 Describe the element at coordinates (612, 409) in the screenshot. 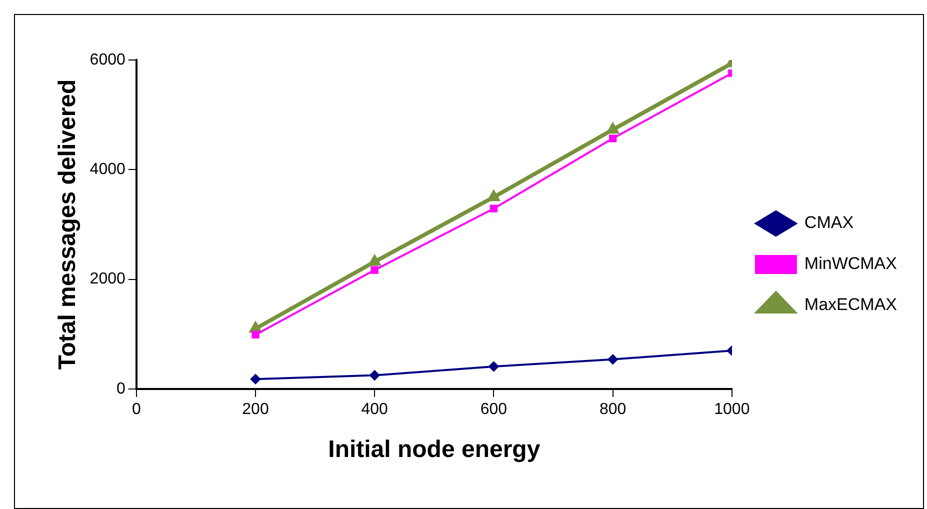

I see `x-tick-label: 800` at that location.